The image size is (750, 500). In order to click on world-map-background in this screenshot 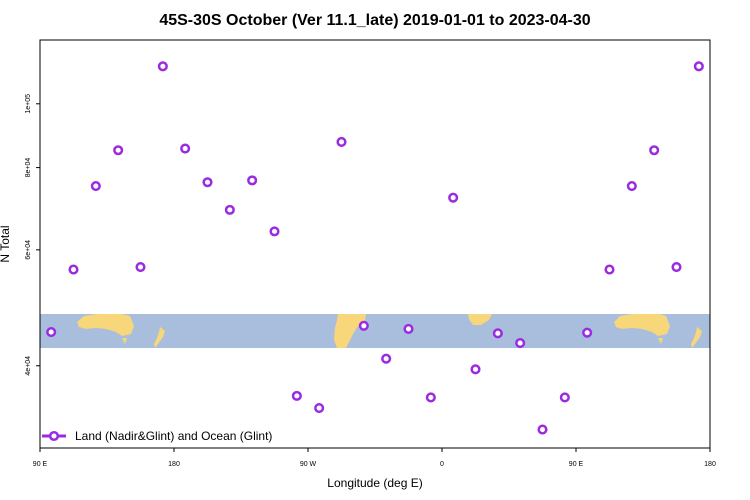, I will do `click(375, 331)`.